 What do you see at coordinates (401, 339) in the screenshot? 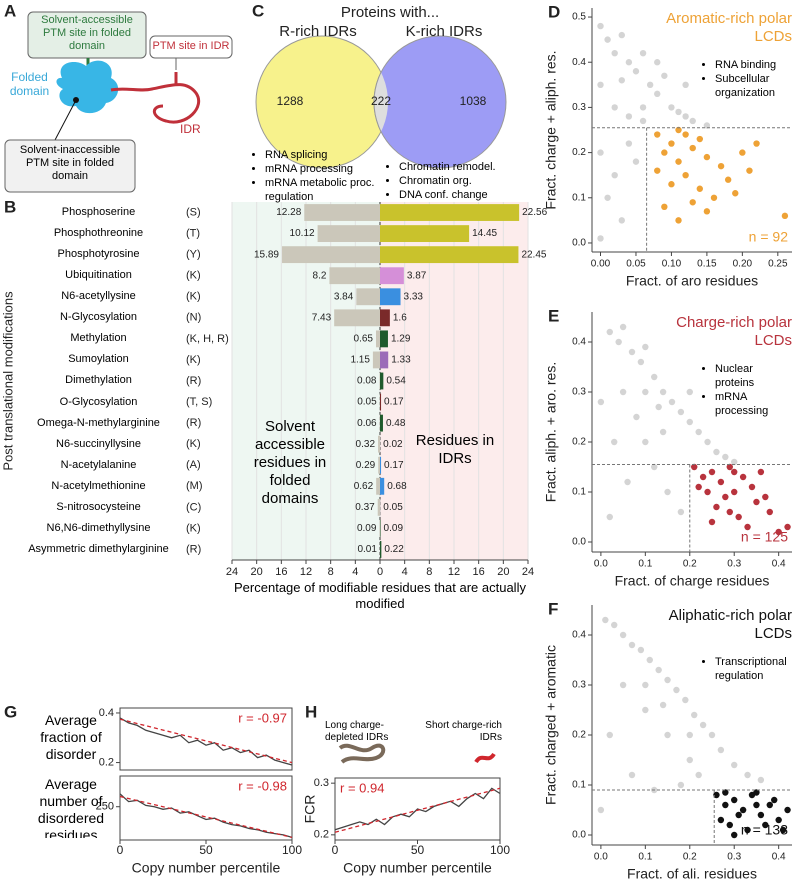
I see `value-label: 1.29` at bounding box center [401, 339].